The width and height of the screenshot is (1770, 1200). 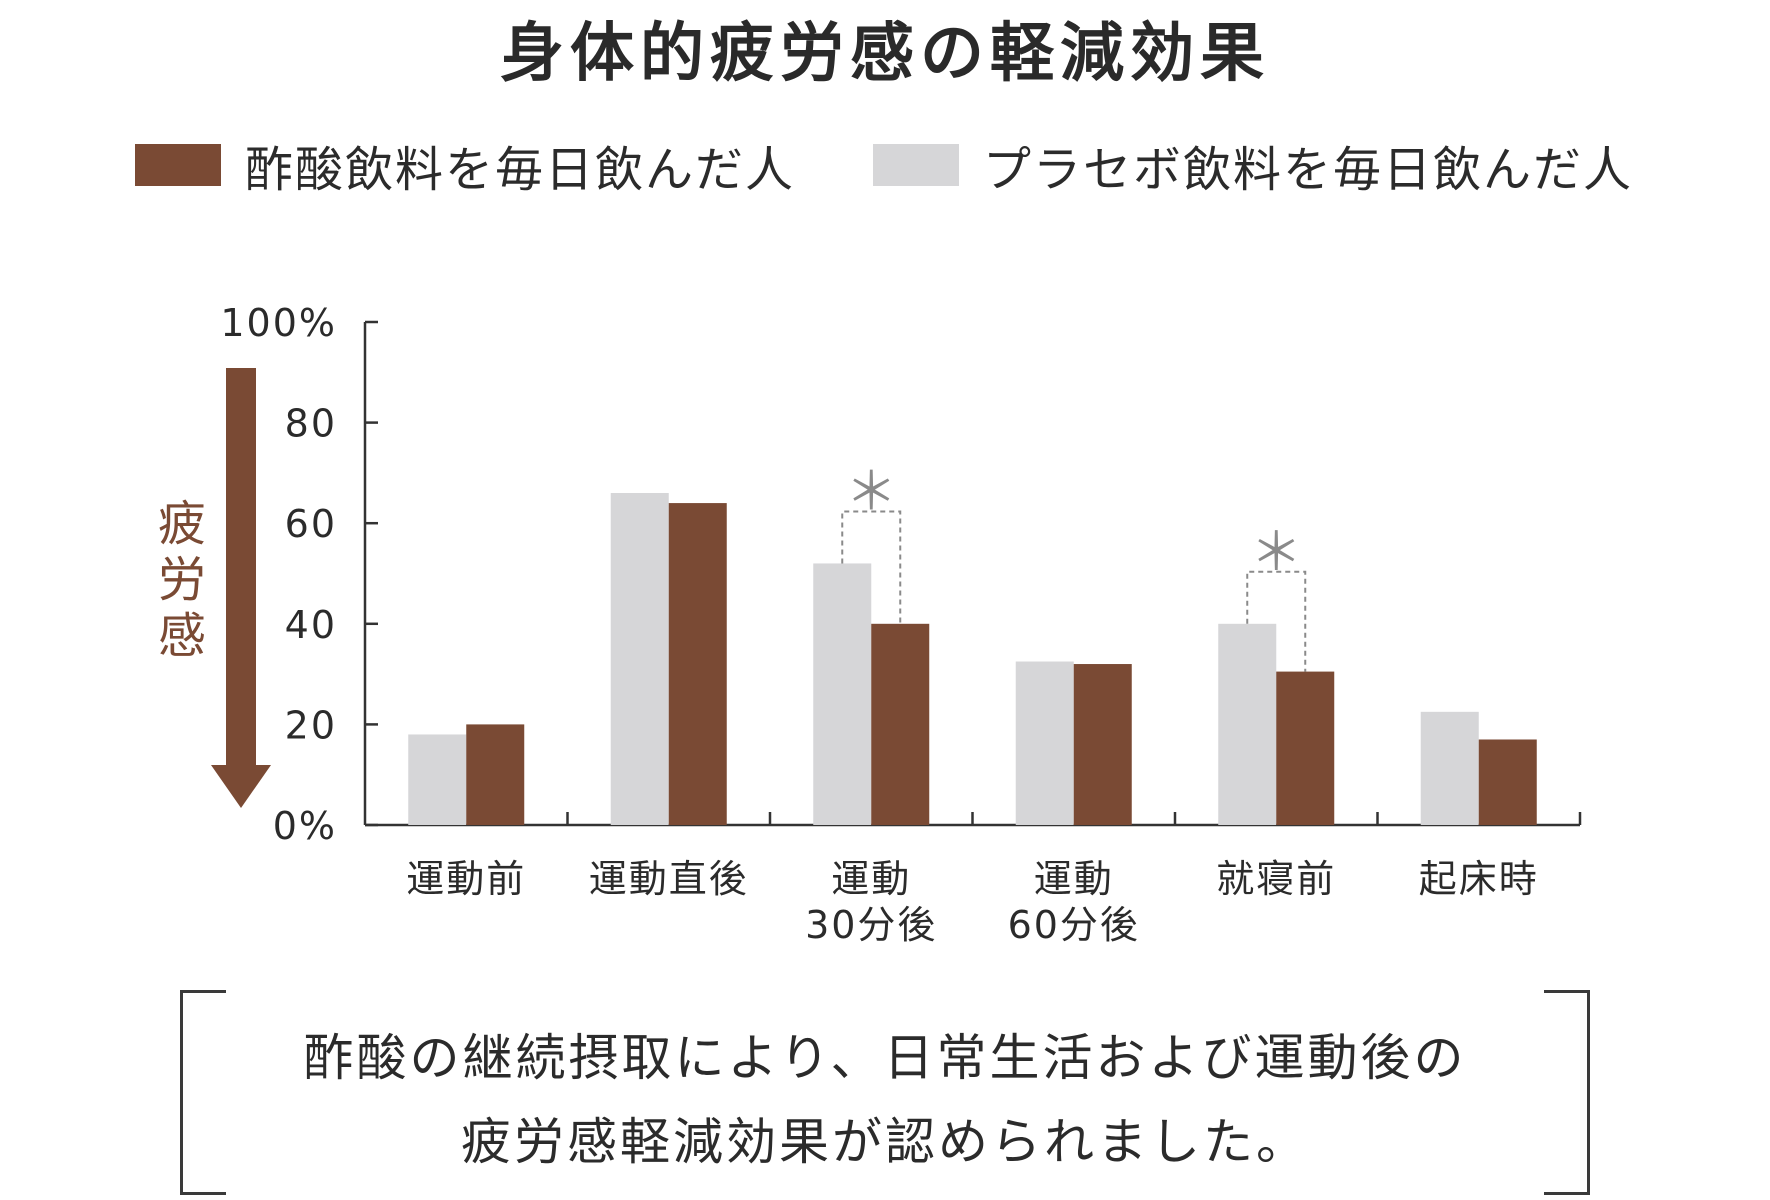 What do you see at coordinates (311, 424) in the screenshot?
I see `y-tick-label: 80` at bounding box center [311, 424].